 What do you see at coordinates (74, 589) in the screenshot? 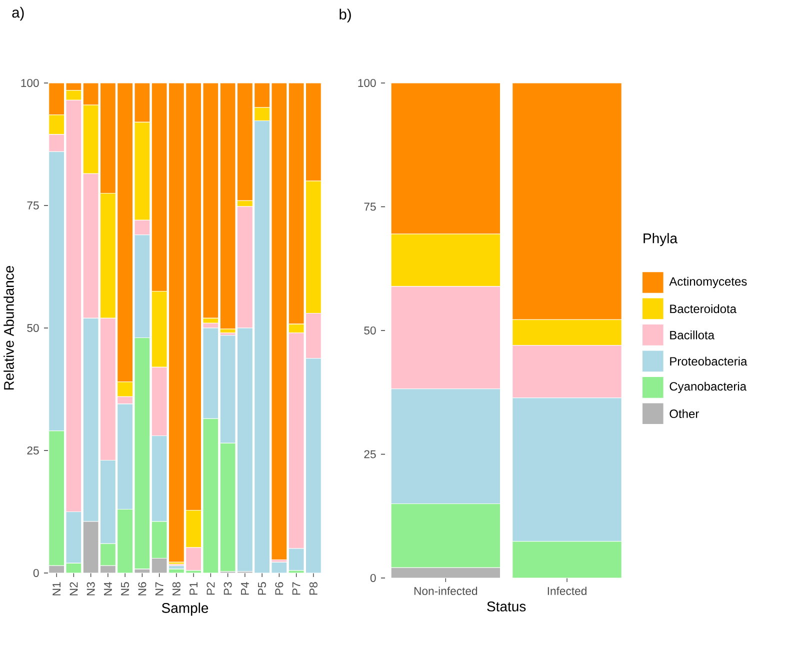
I see `x-tick-label: N2` at bounding box center [74, 589].